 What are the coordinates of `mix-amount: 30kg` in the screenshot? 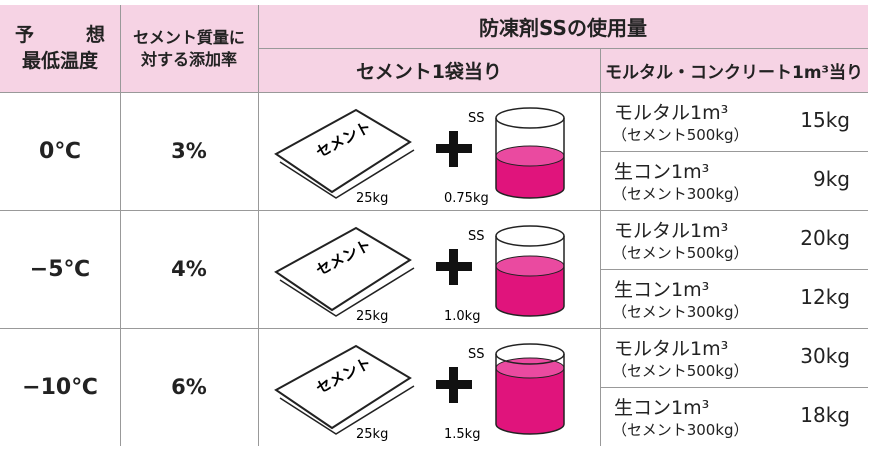 It's located at (825, 356).